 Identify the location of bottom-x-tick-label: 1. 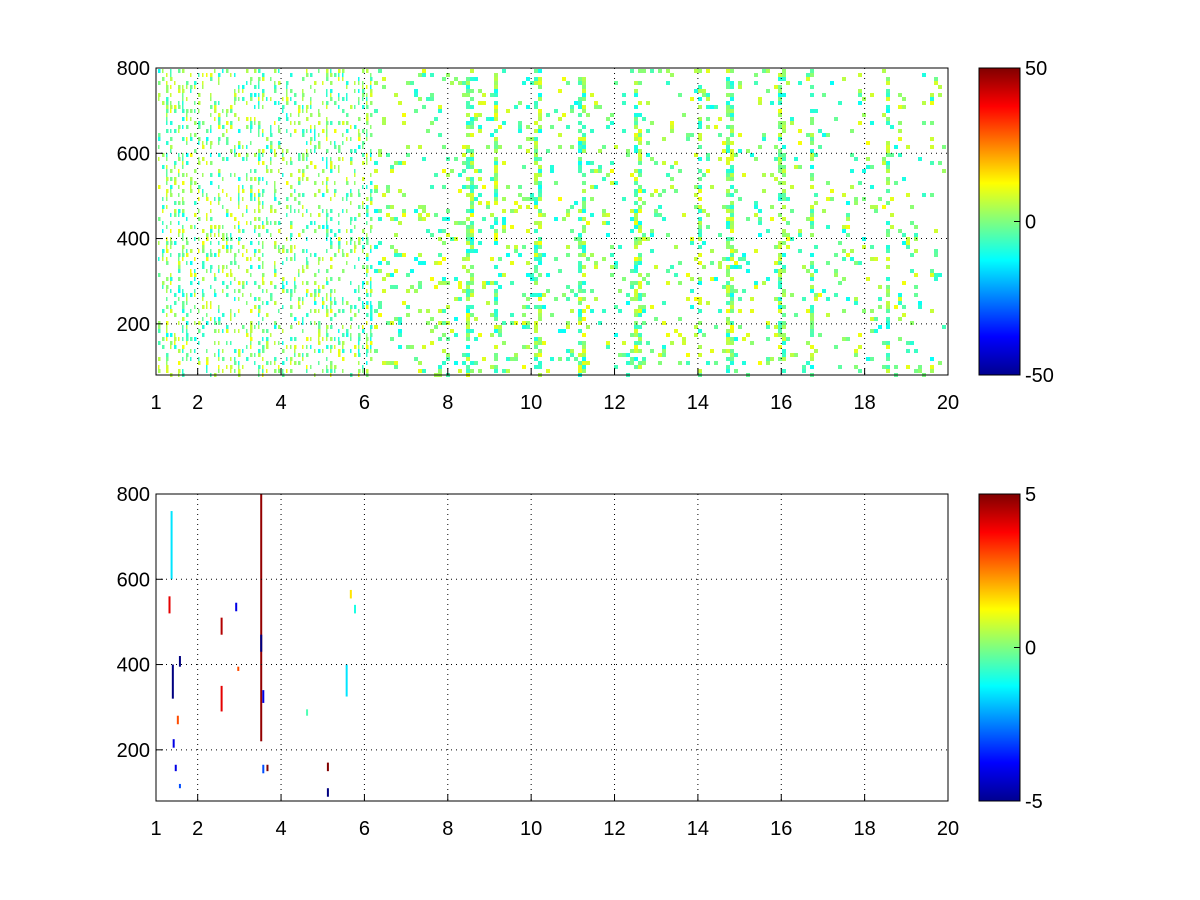
(155, 829).